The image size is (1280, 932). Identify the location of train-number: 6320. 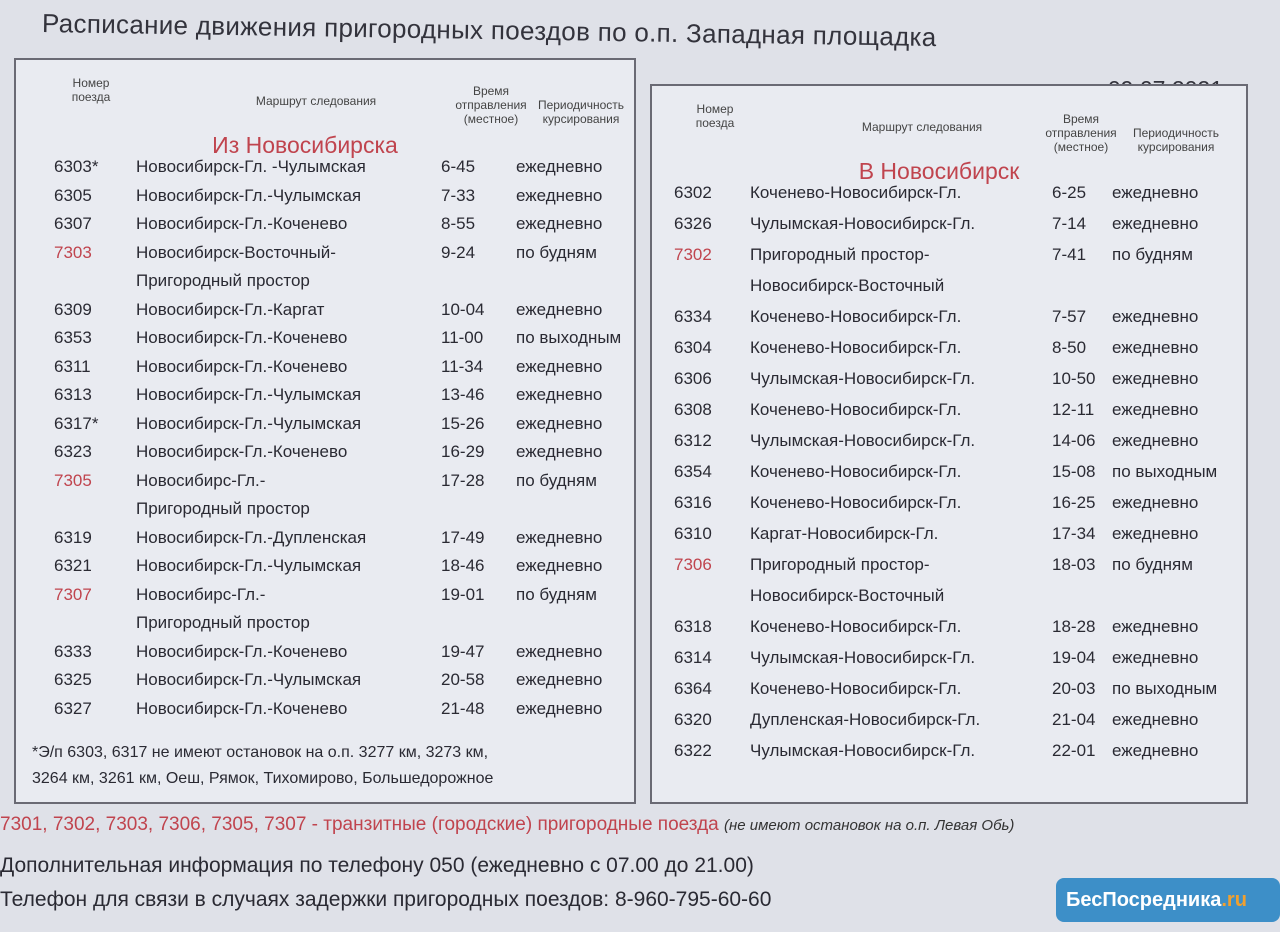
(693, 719).